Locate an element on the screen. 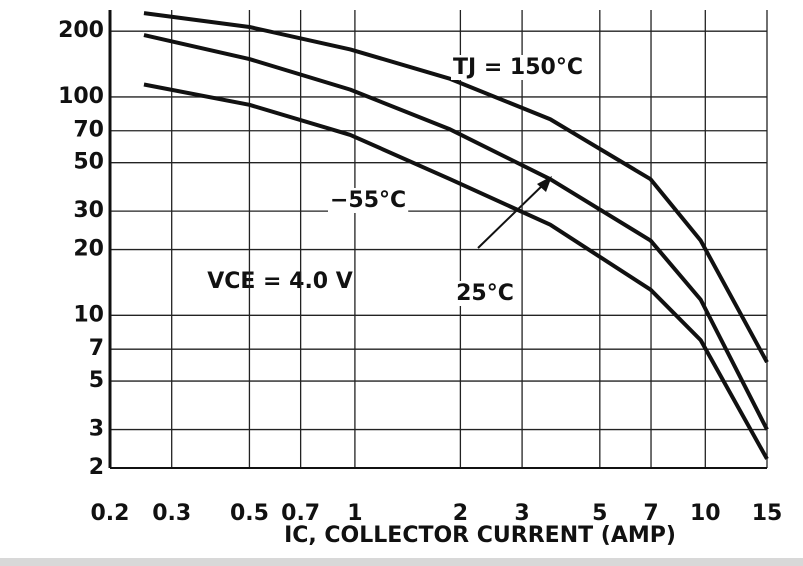  y-tick-label: 7 is located at coordinates (96, 348).